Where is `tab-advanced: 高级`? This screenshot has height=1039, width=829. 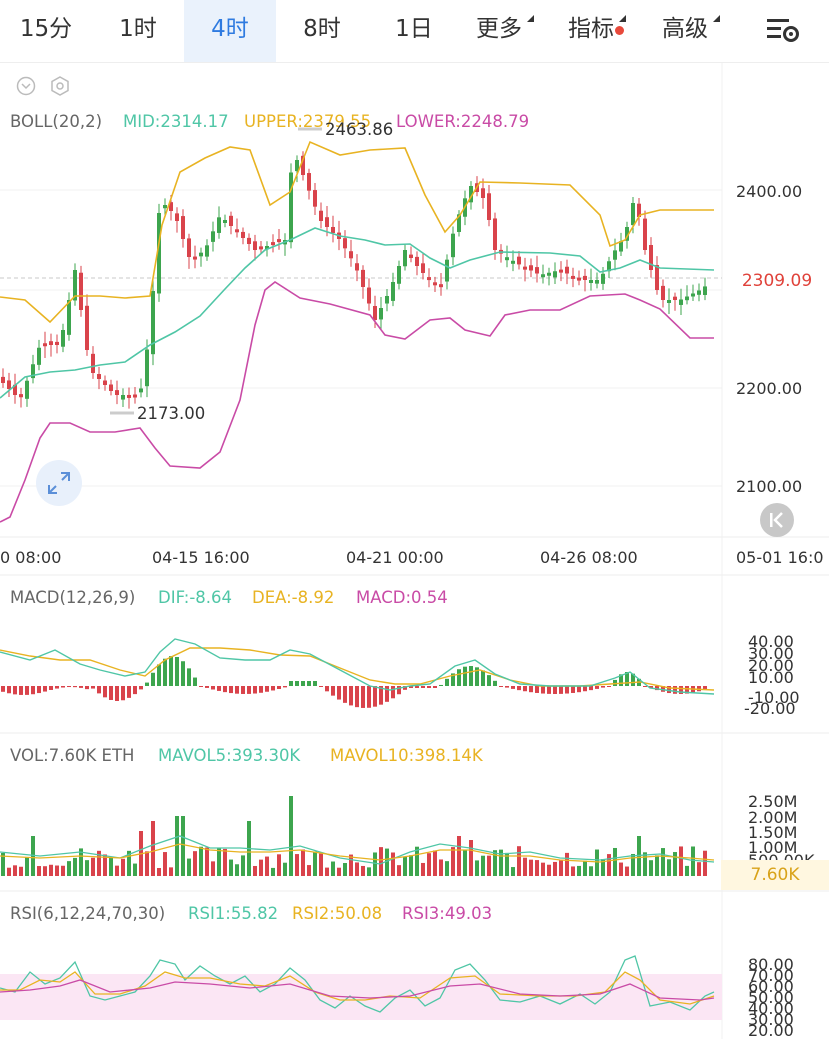
tab-advanced: 高级 is located at coordinates (685, 31).